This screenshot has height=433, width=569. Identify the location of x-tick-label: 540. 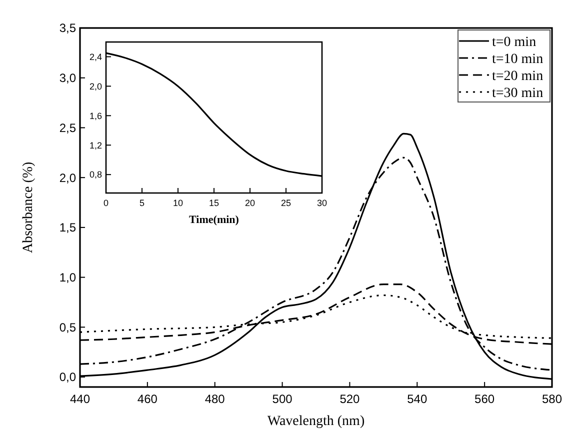
(417, 399).